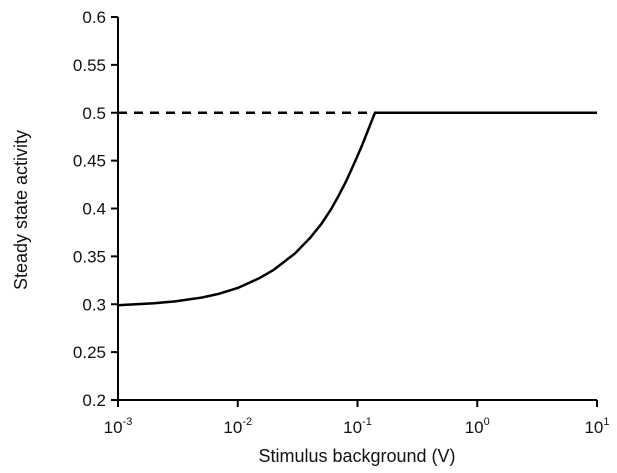 The width and height of the screenshot is (617, 473). What do you see at coordinates (94, 113) in the screenshot?
I see `y-tick-label: 0.5` at bounding box center [94, 113].